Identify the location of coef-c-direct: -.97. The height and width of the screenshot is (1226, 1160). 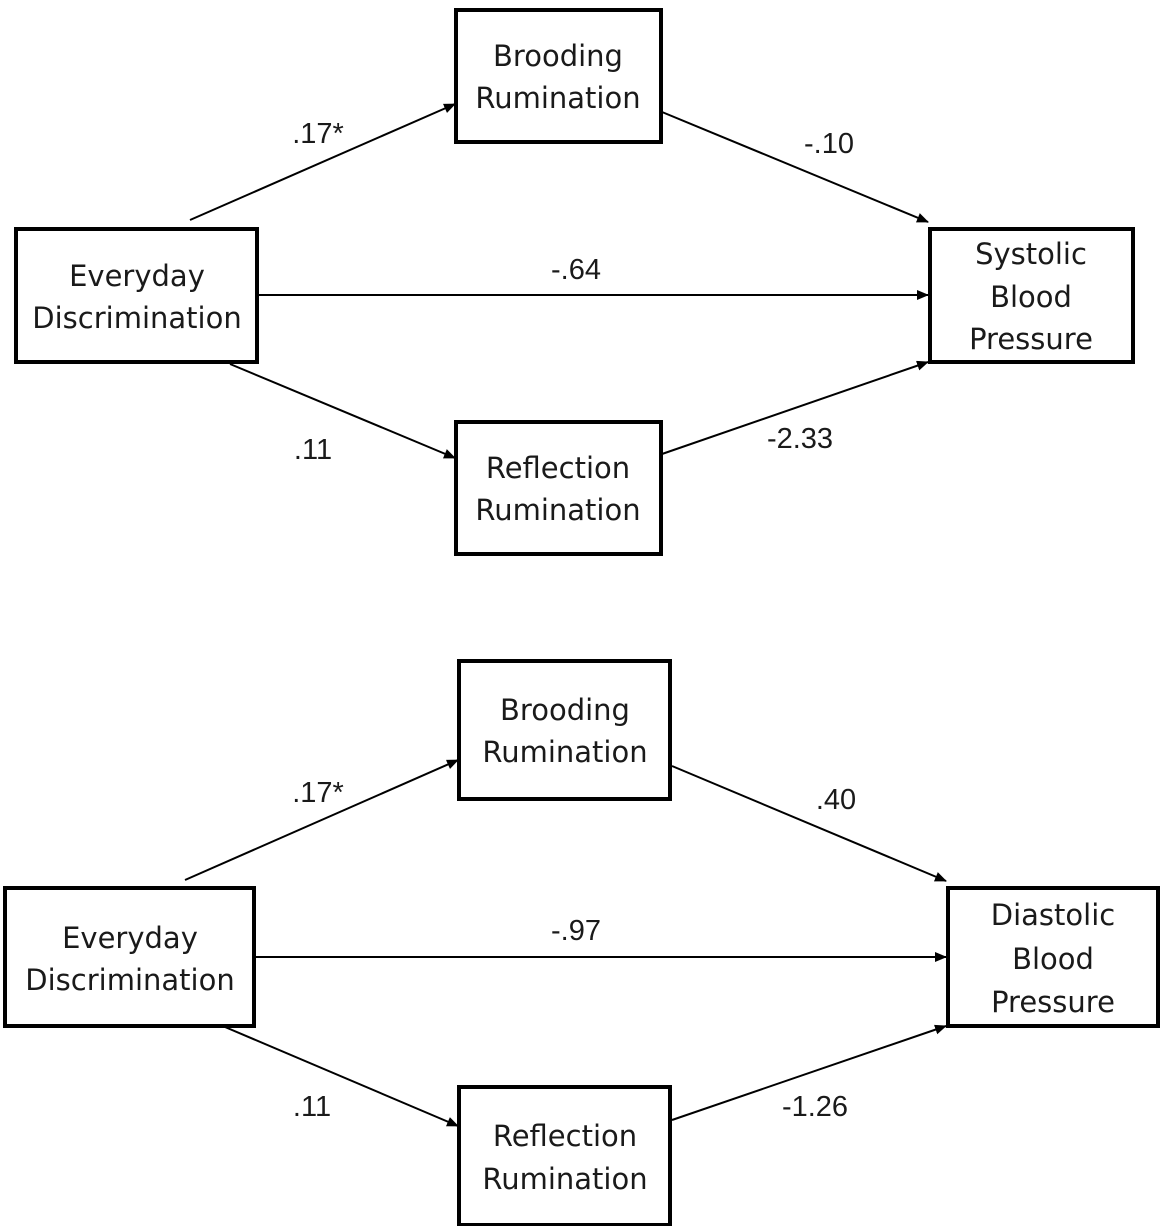
(576, 931).